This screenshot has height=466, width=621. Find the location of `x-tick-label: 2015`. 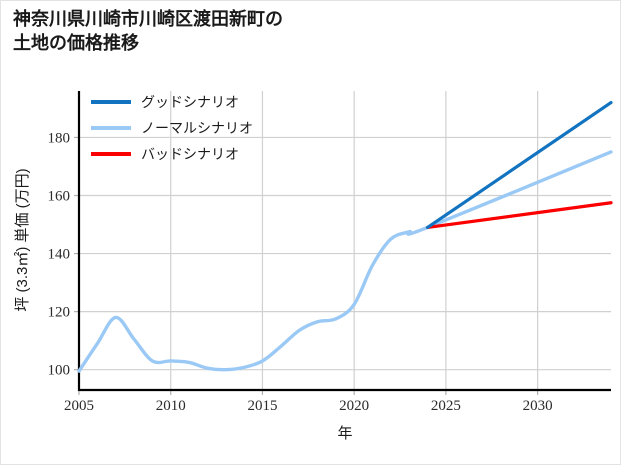

x-tick-label: 2015 is located at coordinates (262, 406).